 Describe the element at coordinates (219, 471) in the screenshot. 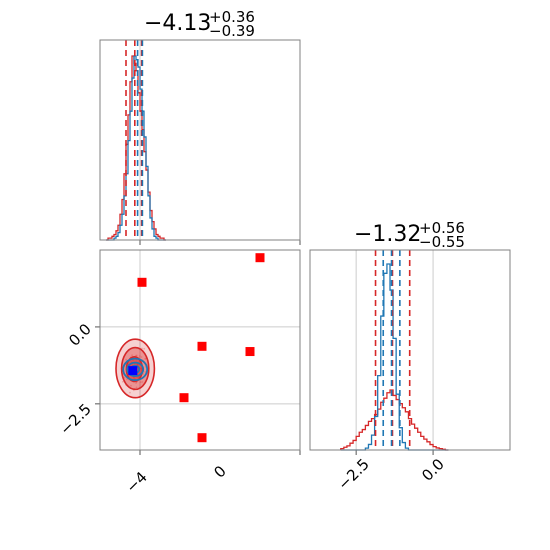

I see `xtick-label-joint-0: 0` at that location.